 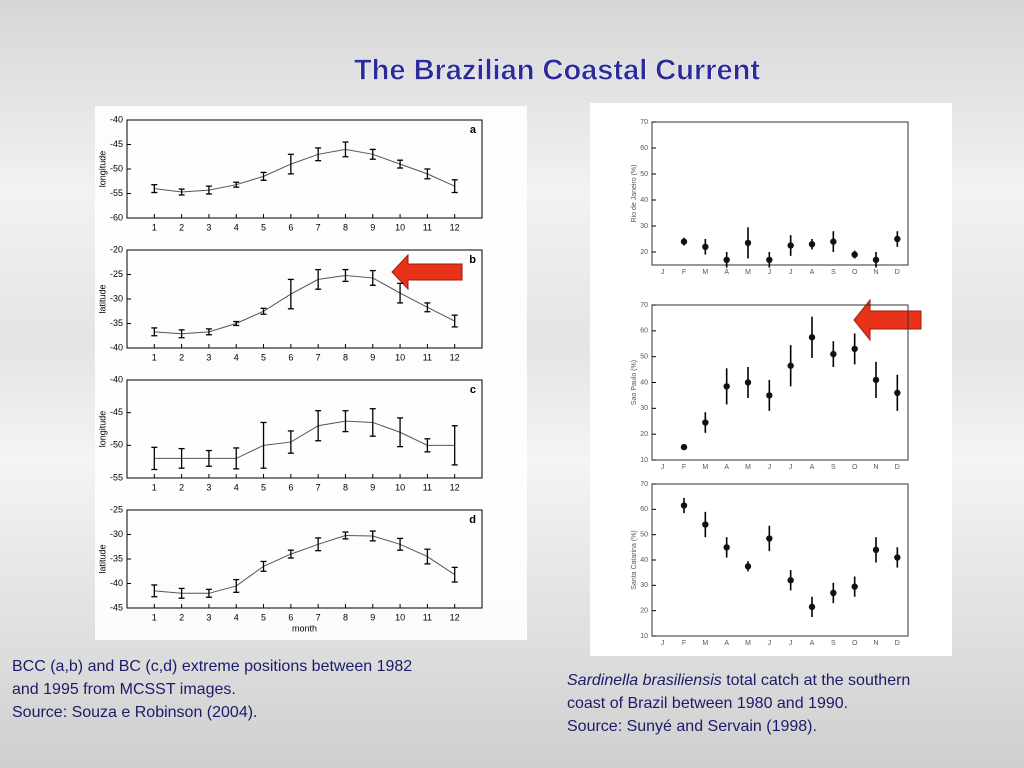 I want to click on y-tick-label: -20, so click(x=116, y=249).